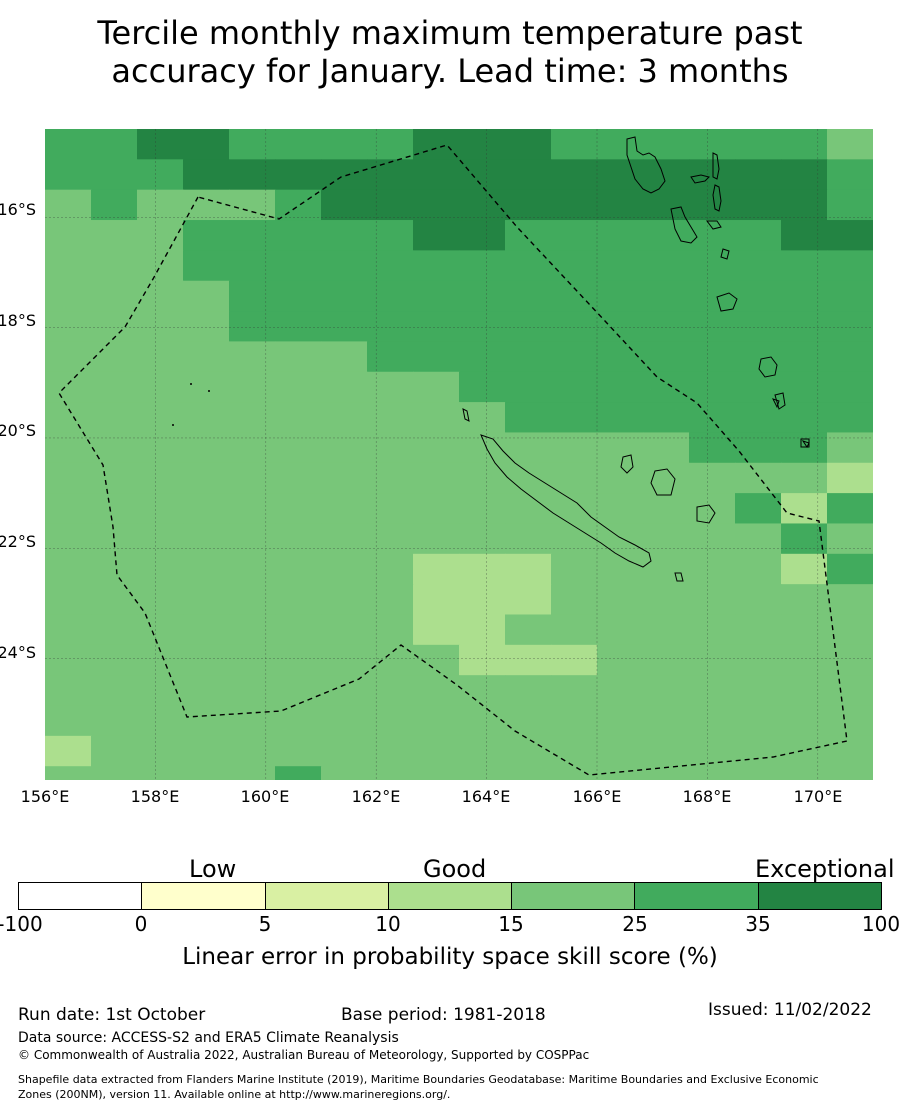  Describe the element at coordinates (265, 924) in the screenshot. I see `colorbar-tick-5: 5` at that location.